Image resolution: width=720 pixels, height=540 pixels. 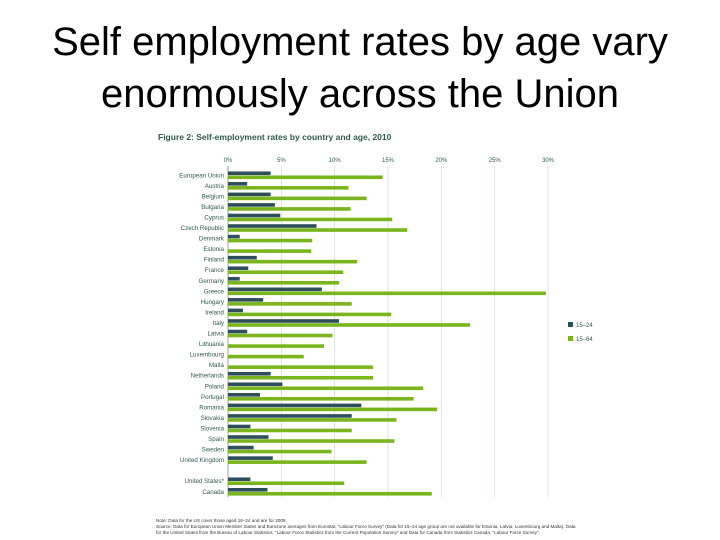 What do you see at coordinates (215, 186) in the screenshot?
I see `category-label: Austria` at bounding box center [215, 186].